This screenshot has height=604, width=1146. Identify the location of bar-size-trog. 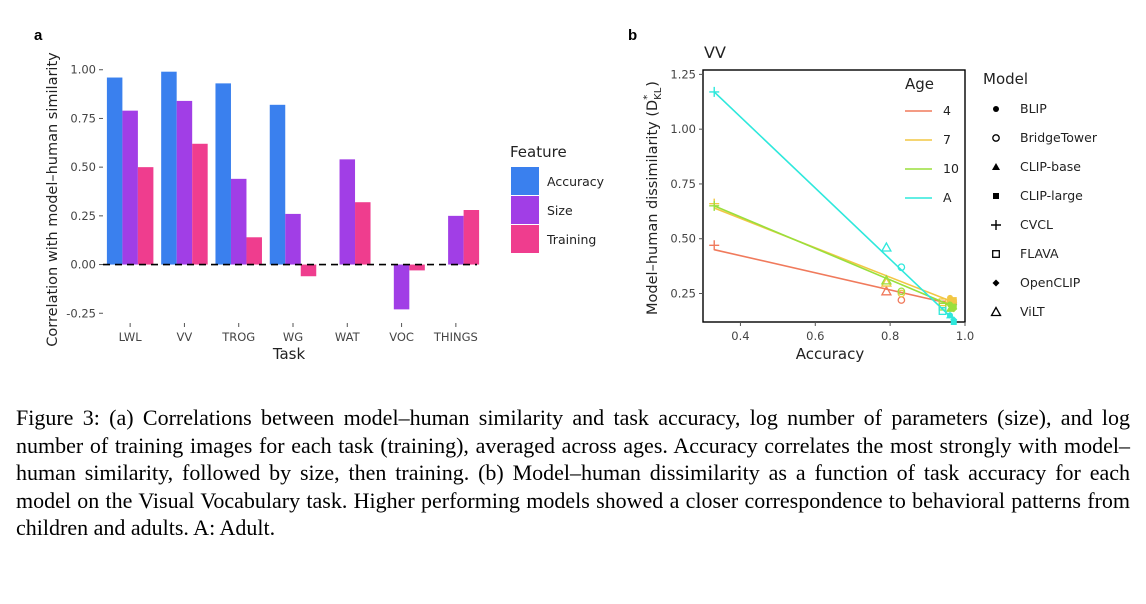
(238, 221).